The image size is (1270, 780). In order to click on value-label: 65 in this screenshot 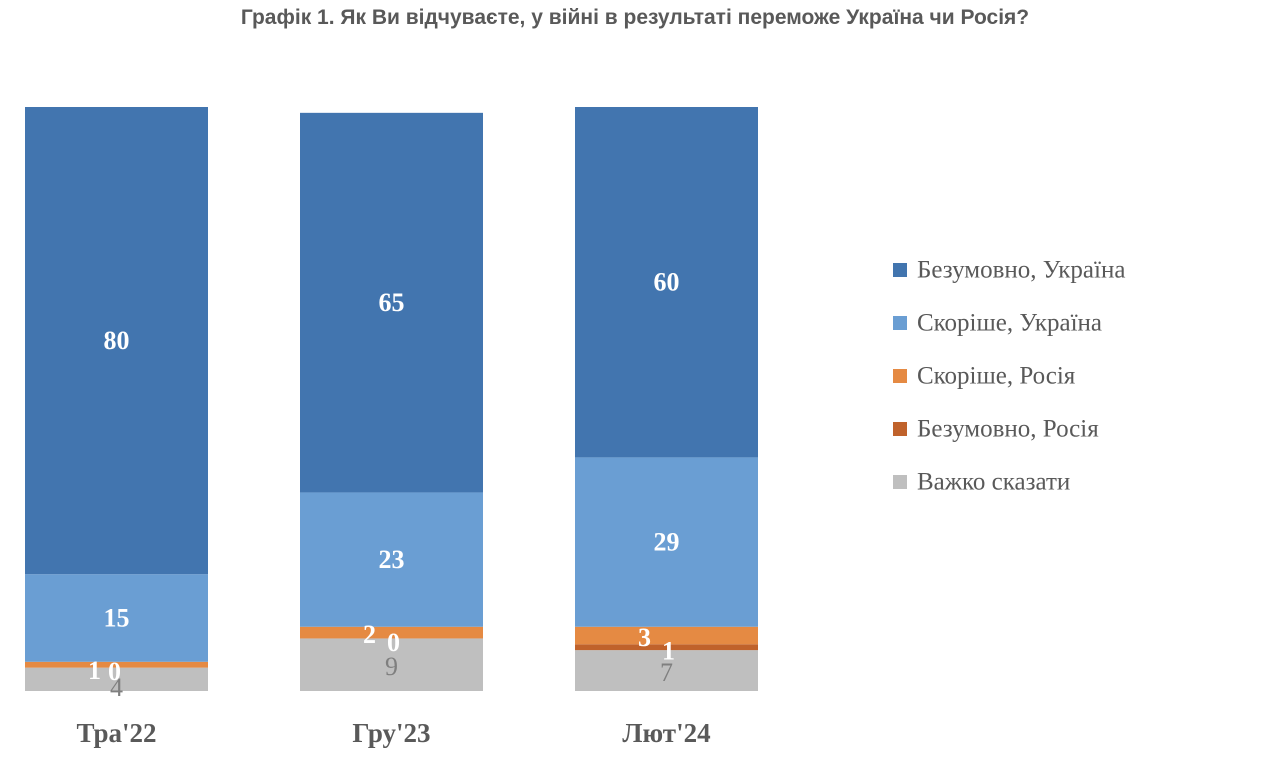, I will do `click(392, 302)`.